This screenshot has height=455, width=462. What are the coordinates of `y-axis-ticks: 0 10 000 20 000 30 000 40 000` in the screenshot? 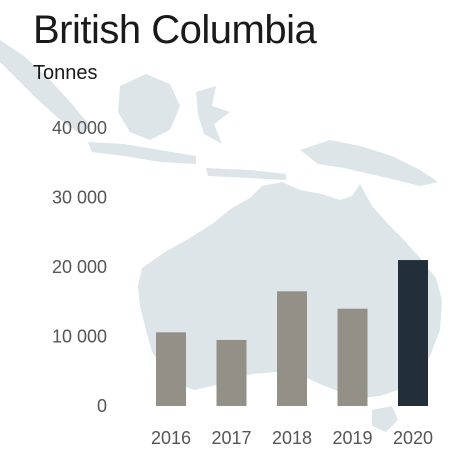 It's located at (79, 267).